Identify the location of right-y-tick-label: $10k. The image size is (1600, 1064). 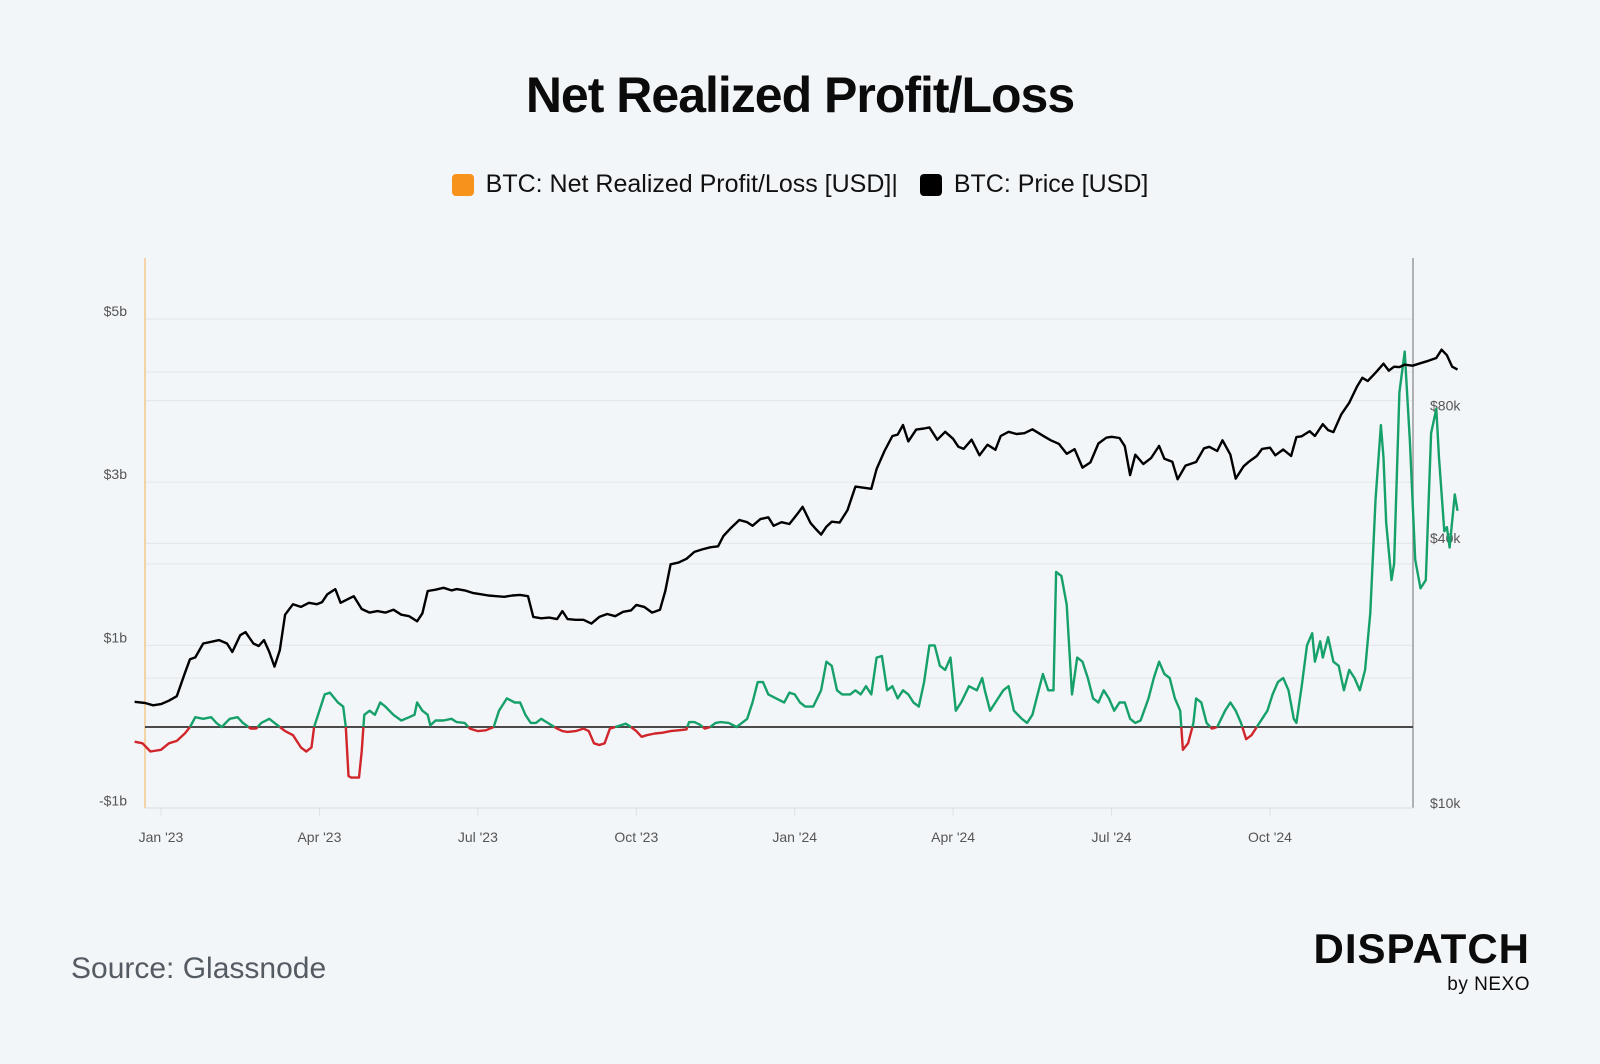
(1445, 803).